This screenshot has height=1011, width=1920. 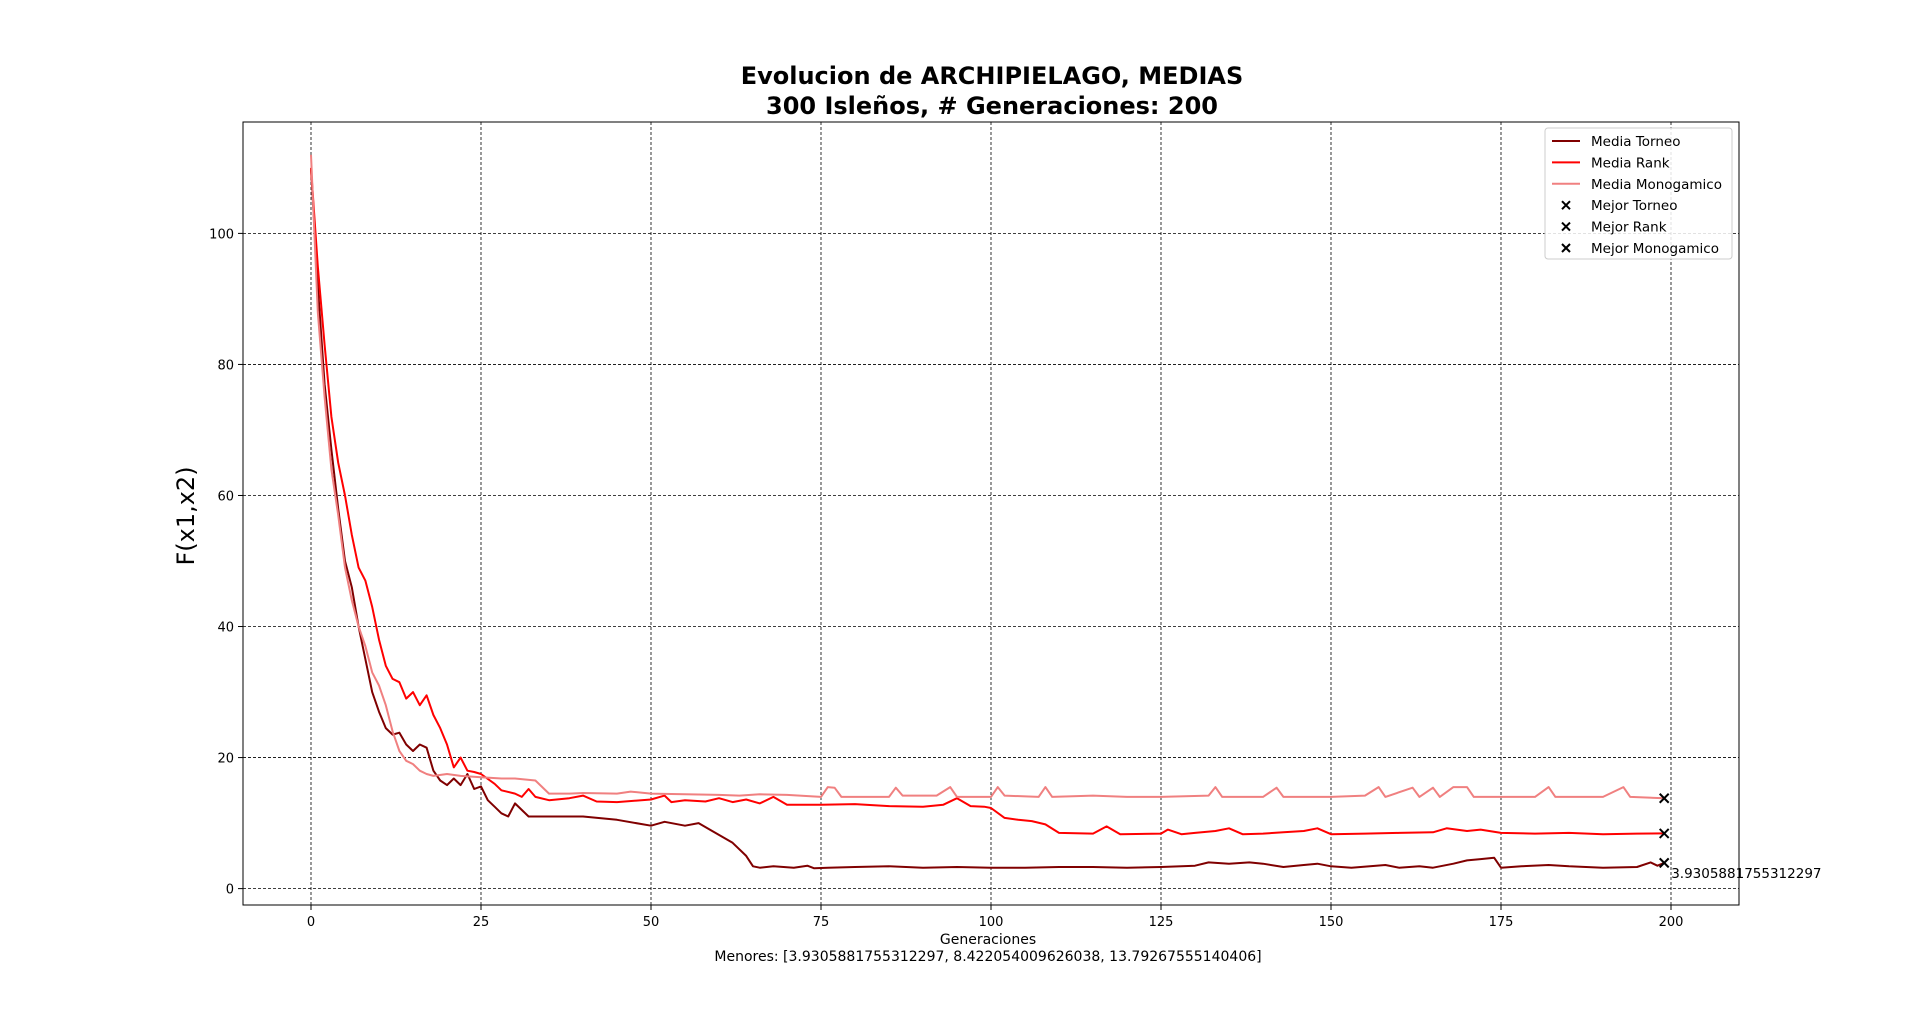 I want to click on chart-subtitle: 300 Isleños, # Generaciones: 200, so click(x=992, y=106).